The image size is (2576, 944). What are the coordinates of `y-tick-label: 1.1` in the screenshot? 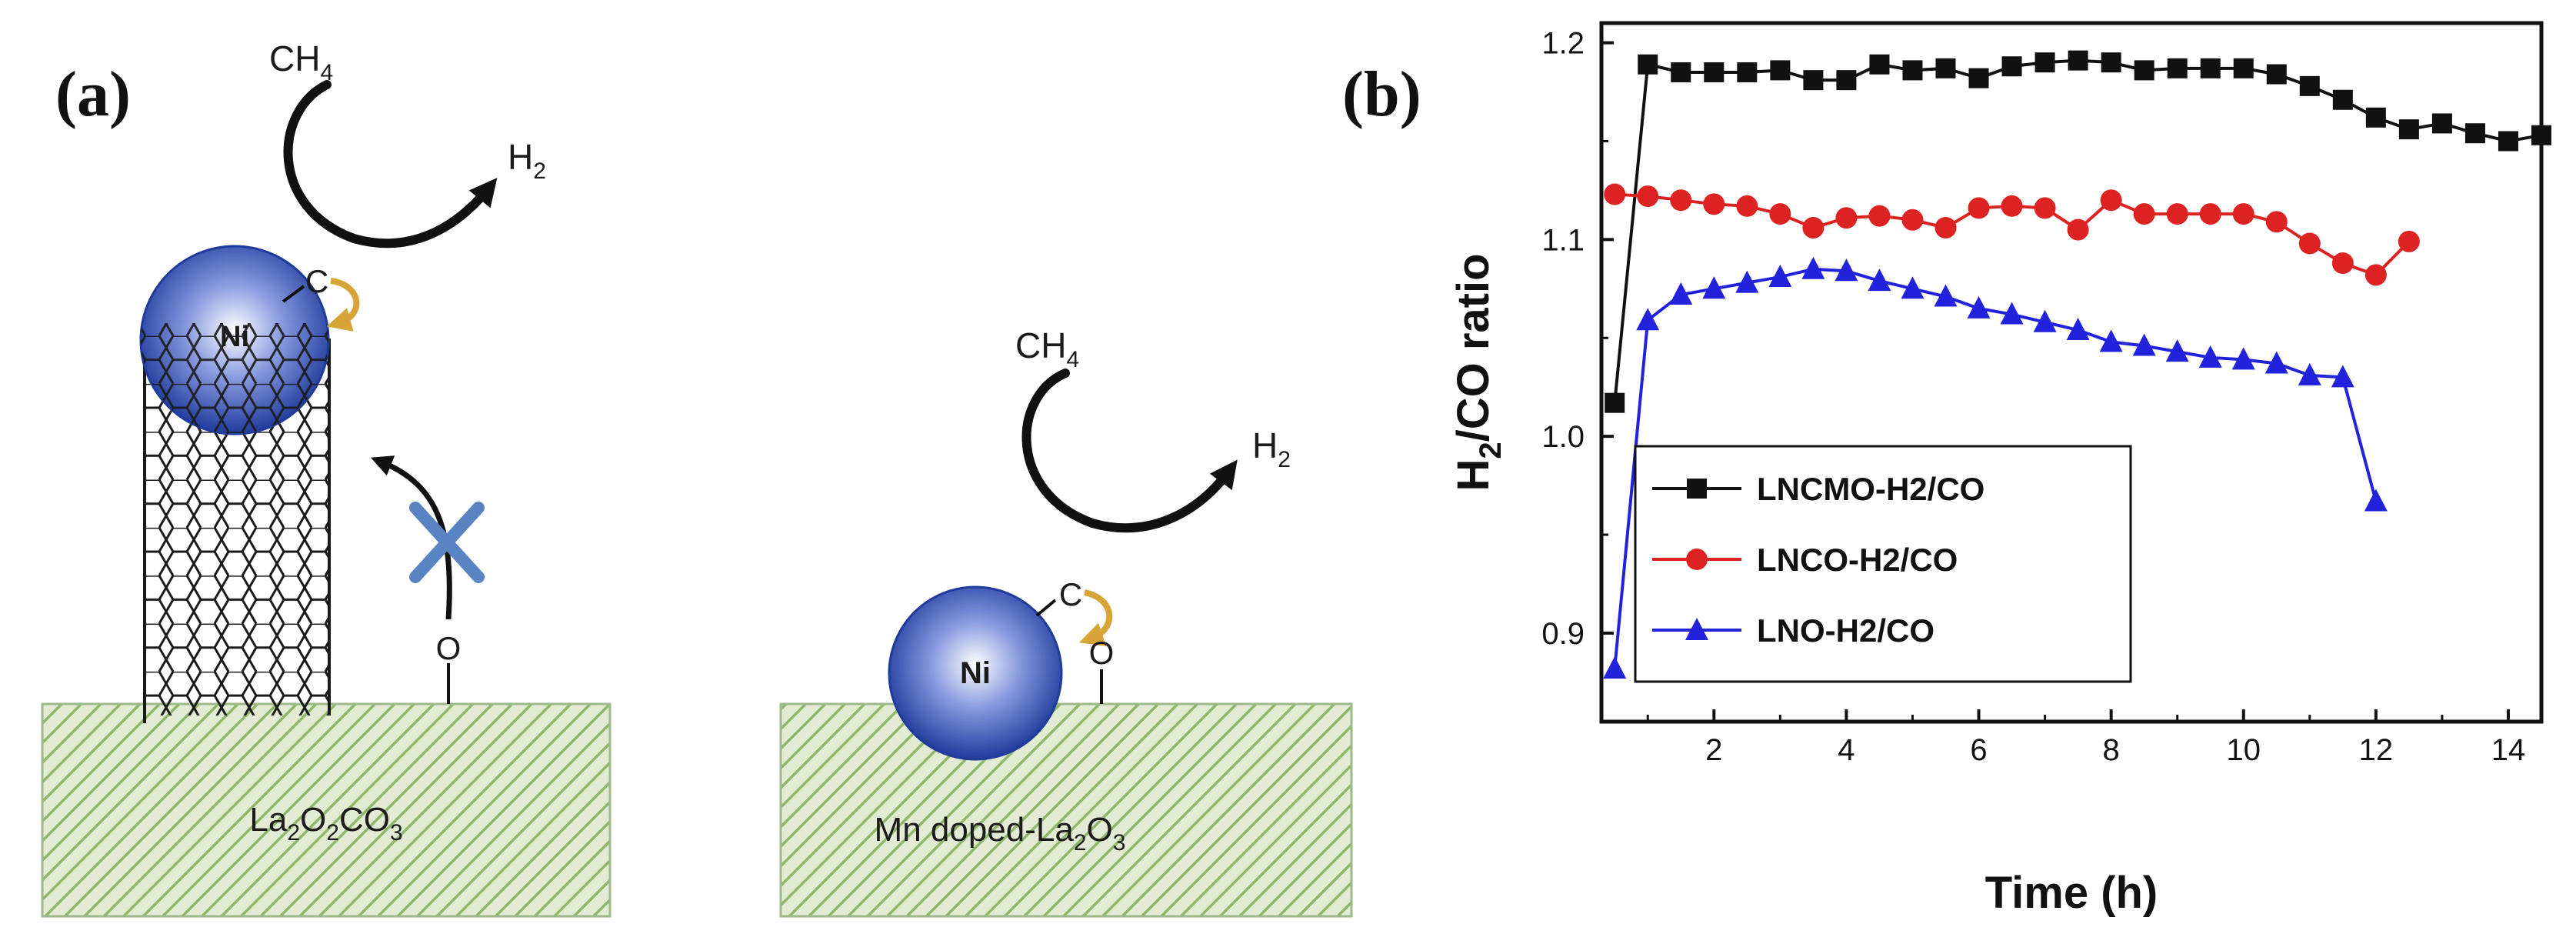 It's located at (1563, 240).